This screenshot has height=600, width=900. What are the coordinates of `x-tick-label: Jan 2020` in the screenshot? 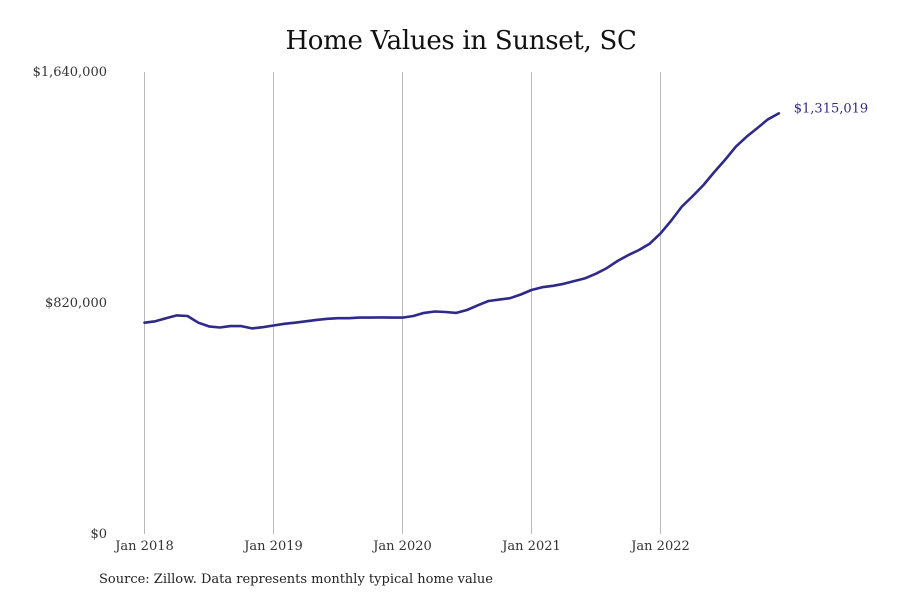 It's located at (401, 546).